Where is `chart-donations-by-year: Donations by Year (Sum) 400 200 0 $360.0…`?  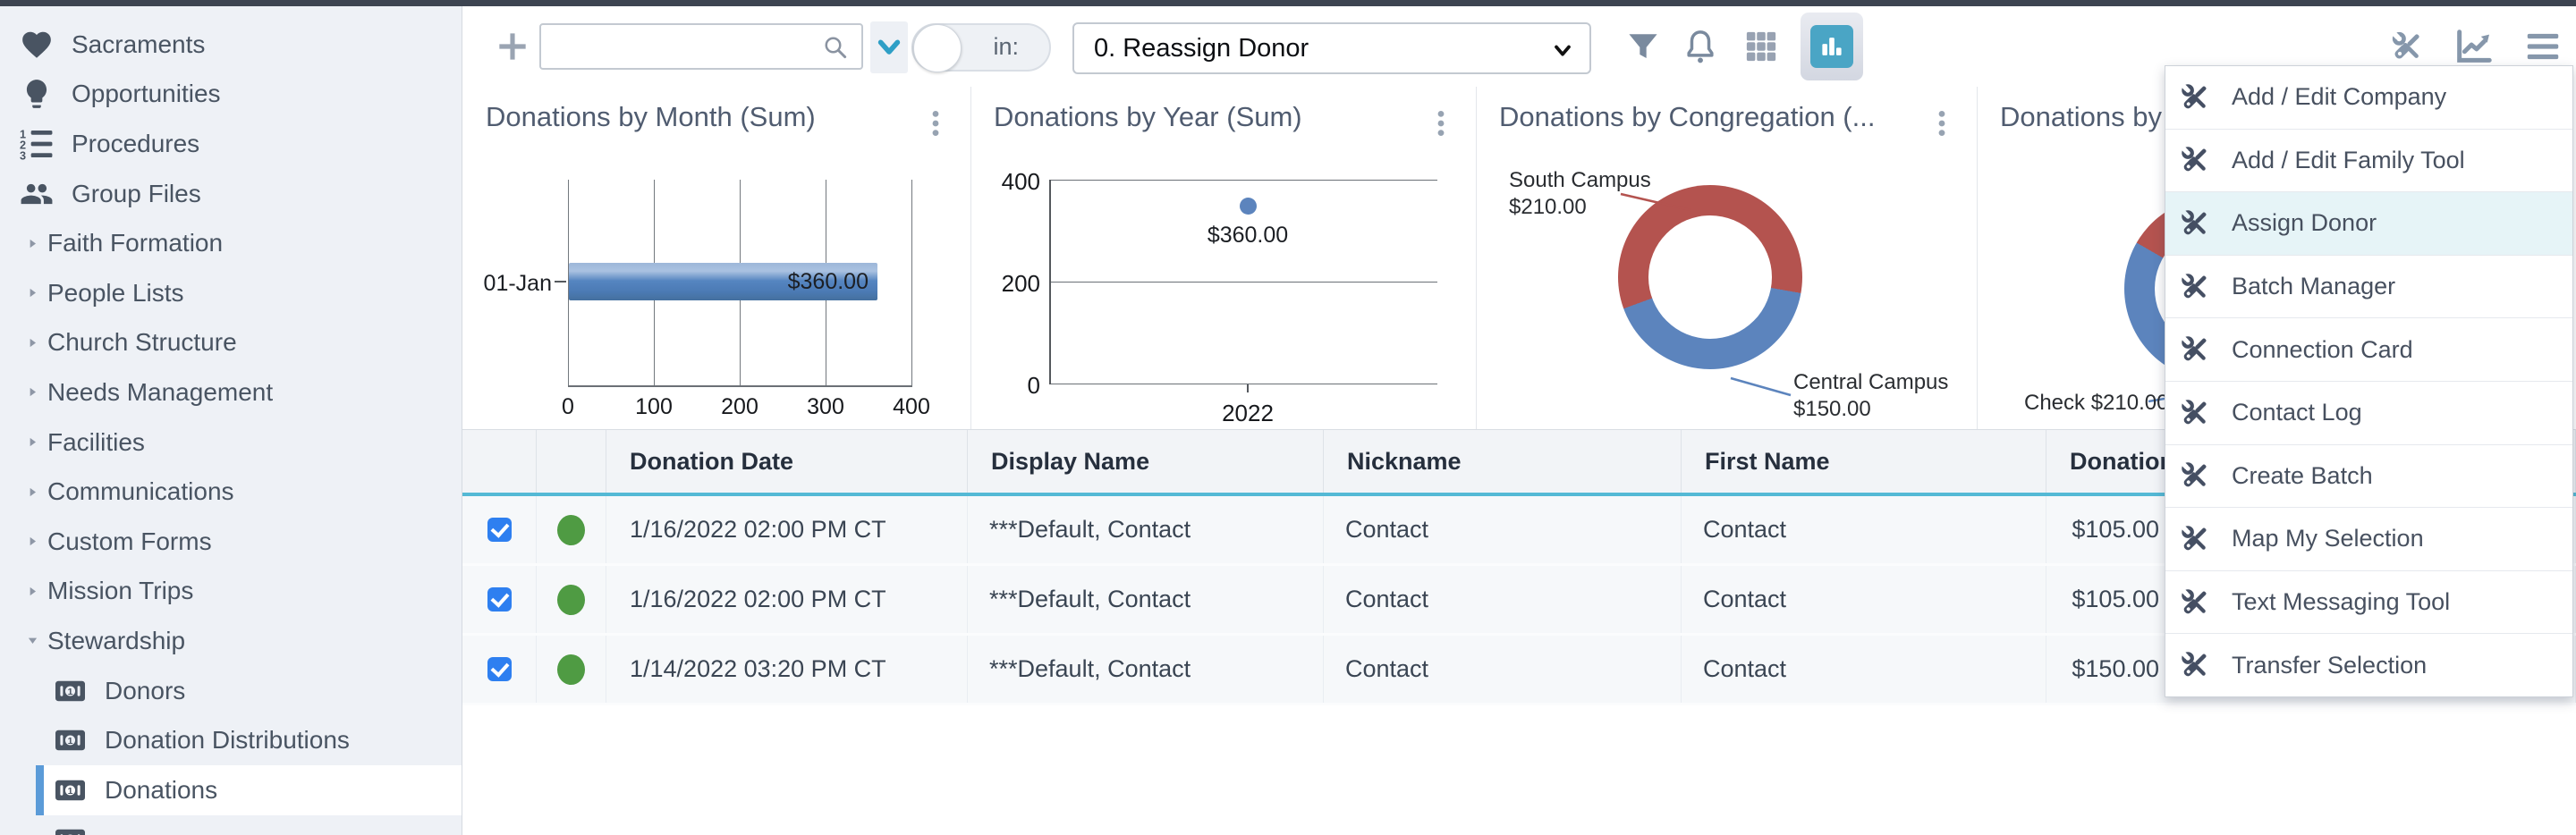
chart-donations-by-year: Donations by Year (Sum) 400 200 0 $360.0… is located at coordinates (1223, 258).